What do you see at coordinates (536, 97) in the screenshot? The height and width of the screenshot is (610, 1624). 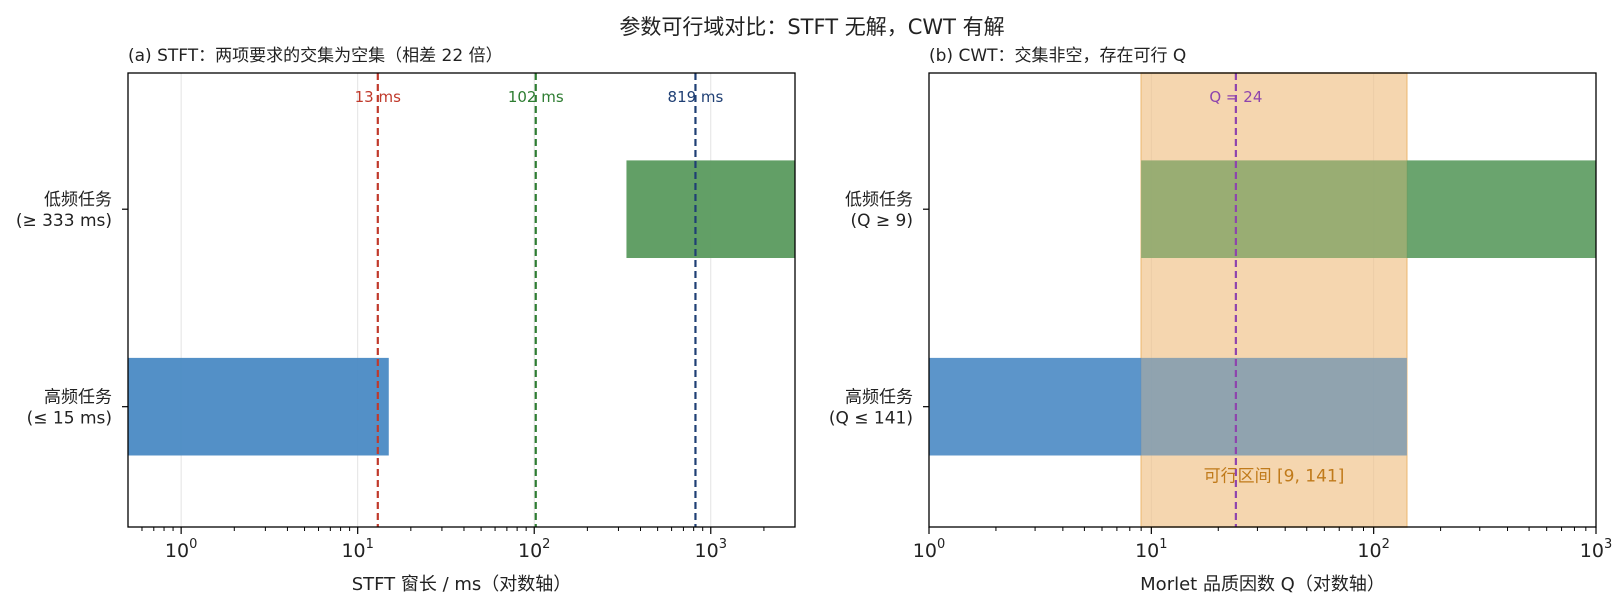 I see `vline-label: 102 ms` at bounding box center [536, 97].